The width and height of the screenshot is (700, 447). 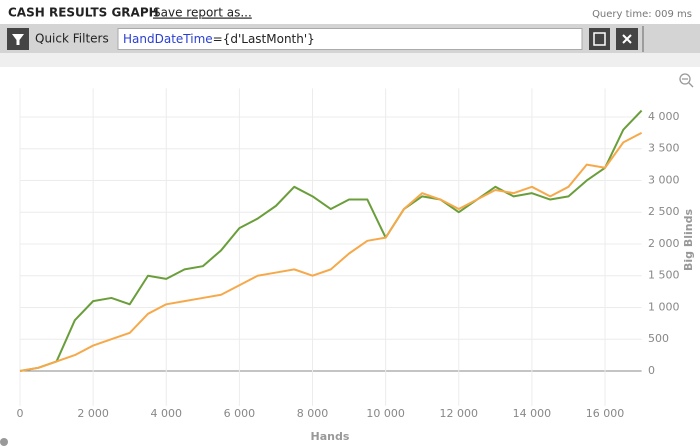 What do you see at coordinates (459, 413) in the screenshot?
I see `x-tick-label: 12 000` at bounding box center [459, 413].